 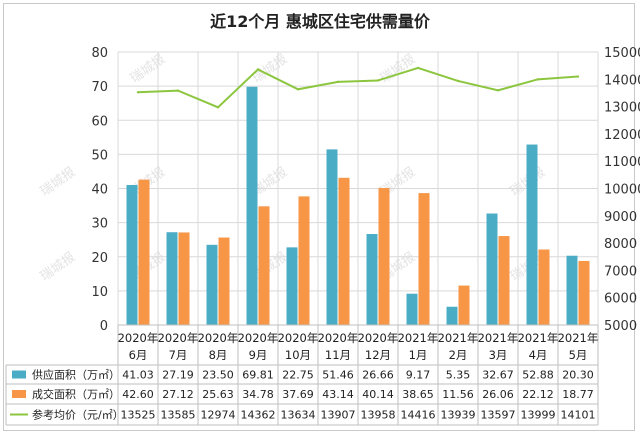 I want to click on data-label: 13597, so click(x=498, y=415).